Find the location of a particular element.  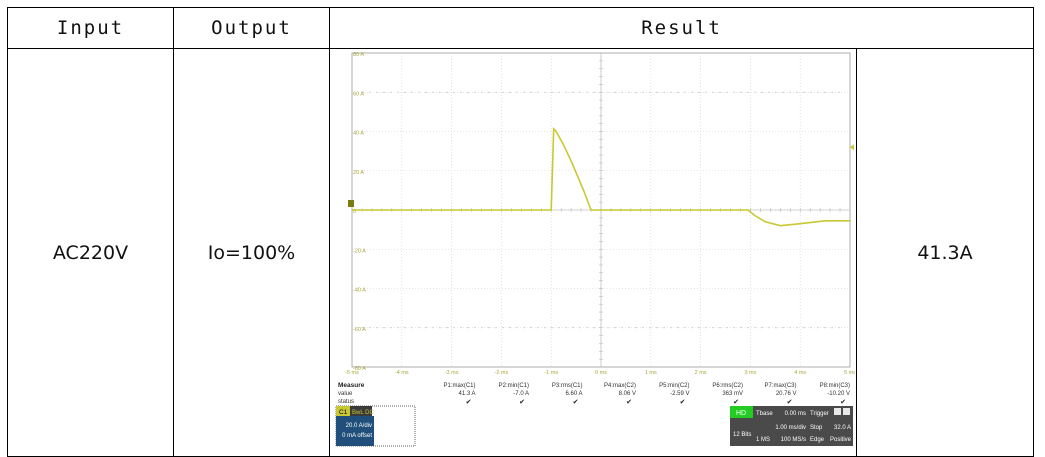

tbase-label: Tbase is located at coordinates (764, 414).